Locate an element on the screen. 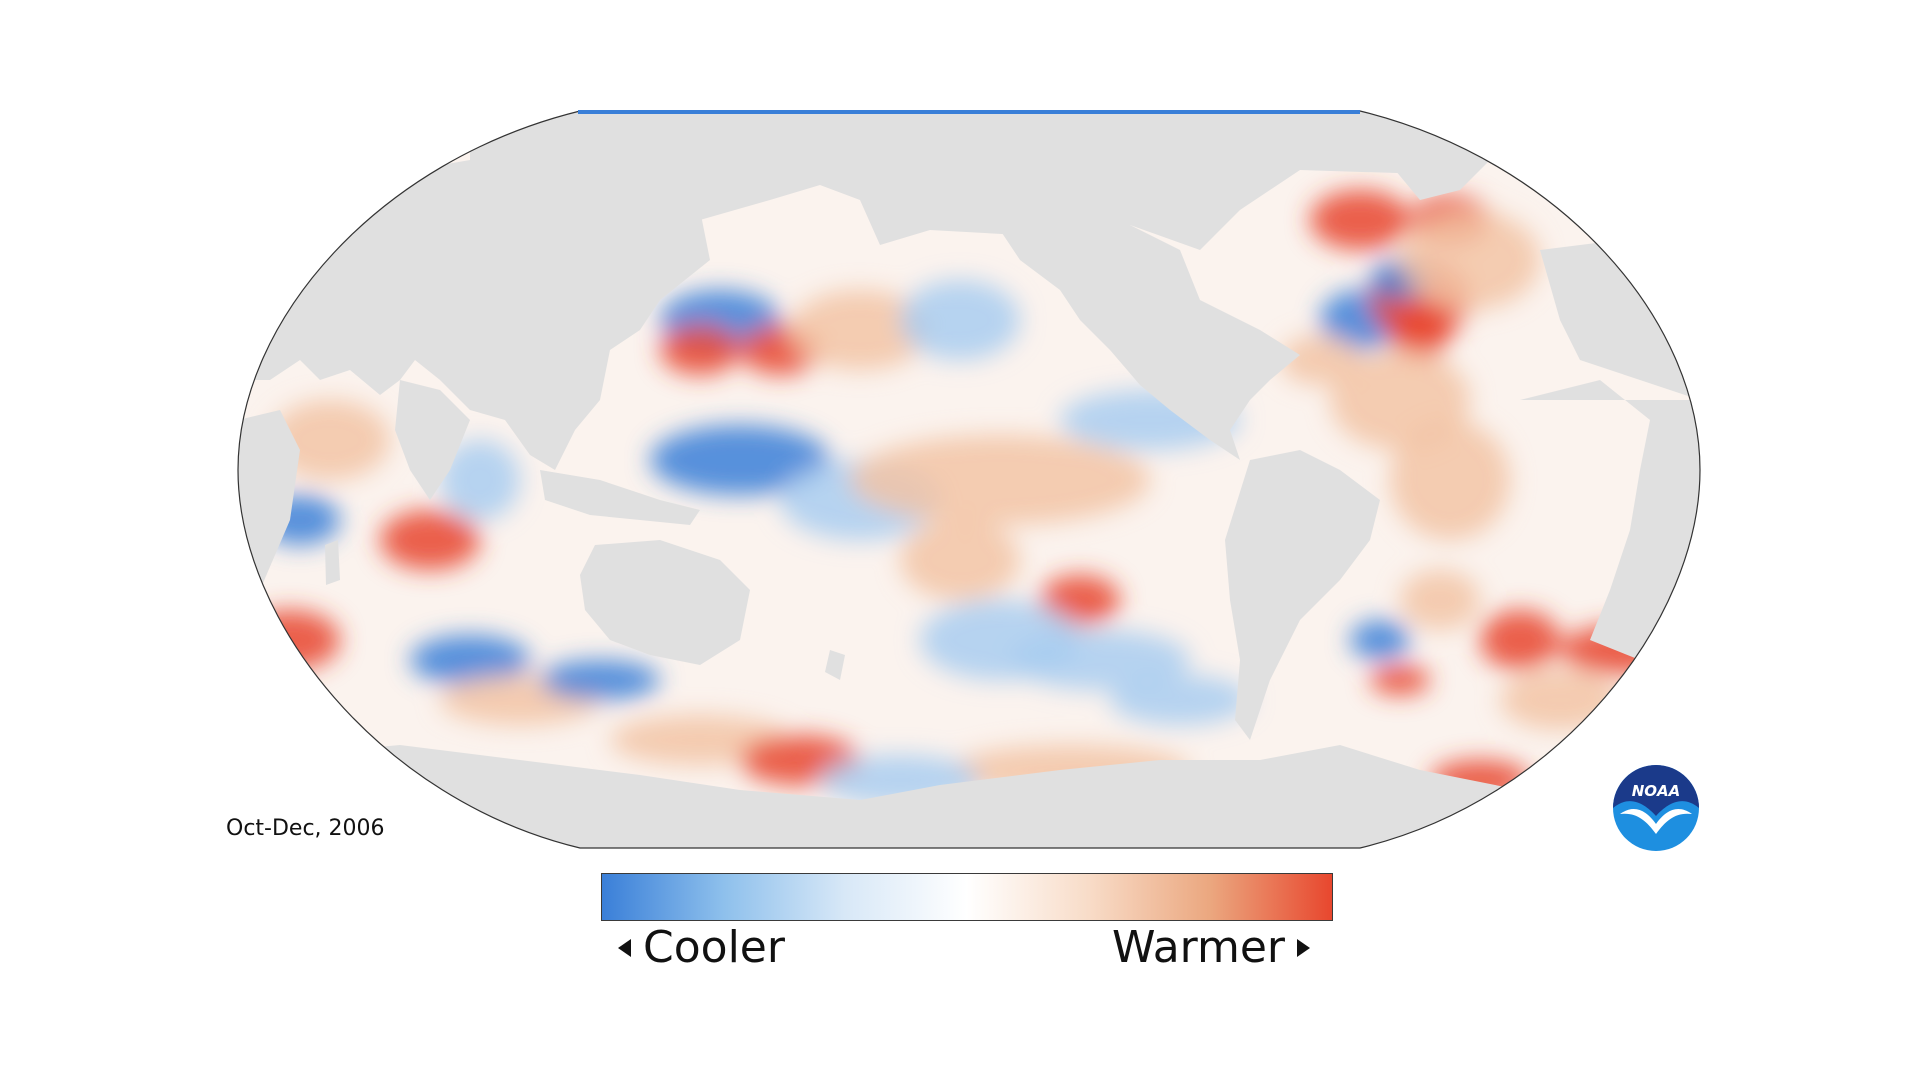 Image resolution: width=1920 pixels, height=1080 pixels. africa-east-wrap is located at coordinates (269, 505).